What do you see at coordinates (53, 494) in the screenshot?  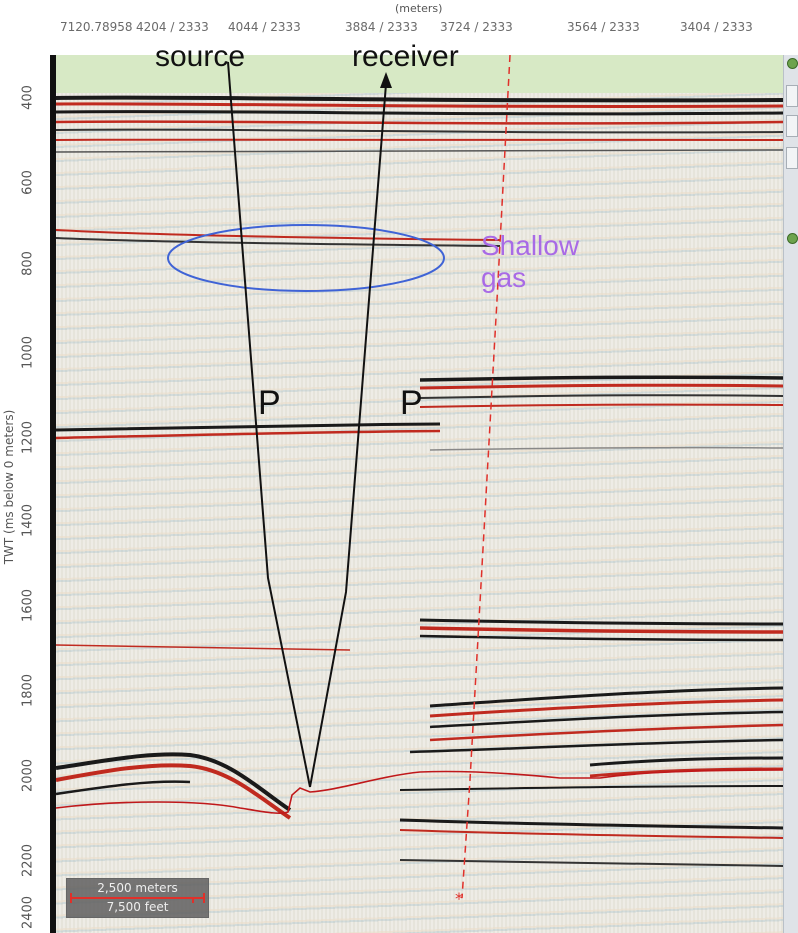 I see `section-left-border` at bounding box center [53, 494].